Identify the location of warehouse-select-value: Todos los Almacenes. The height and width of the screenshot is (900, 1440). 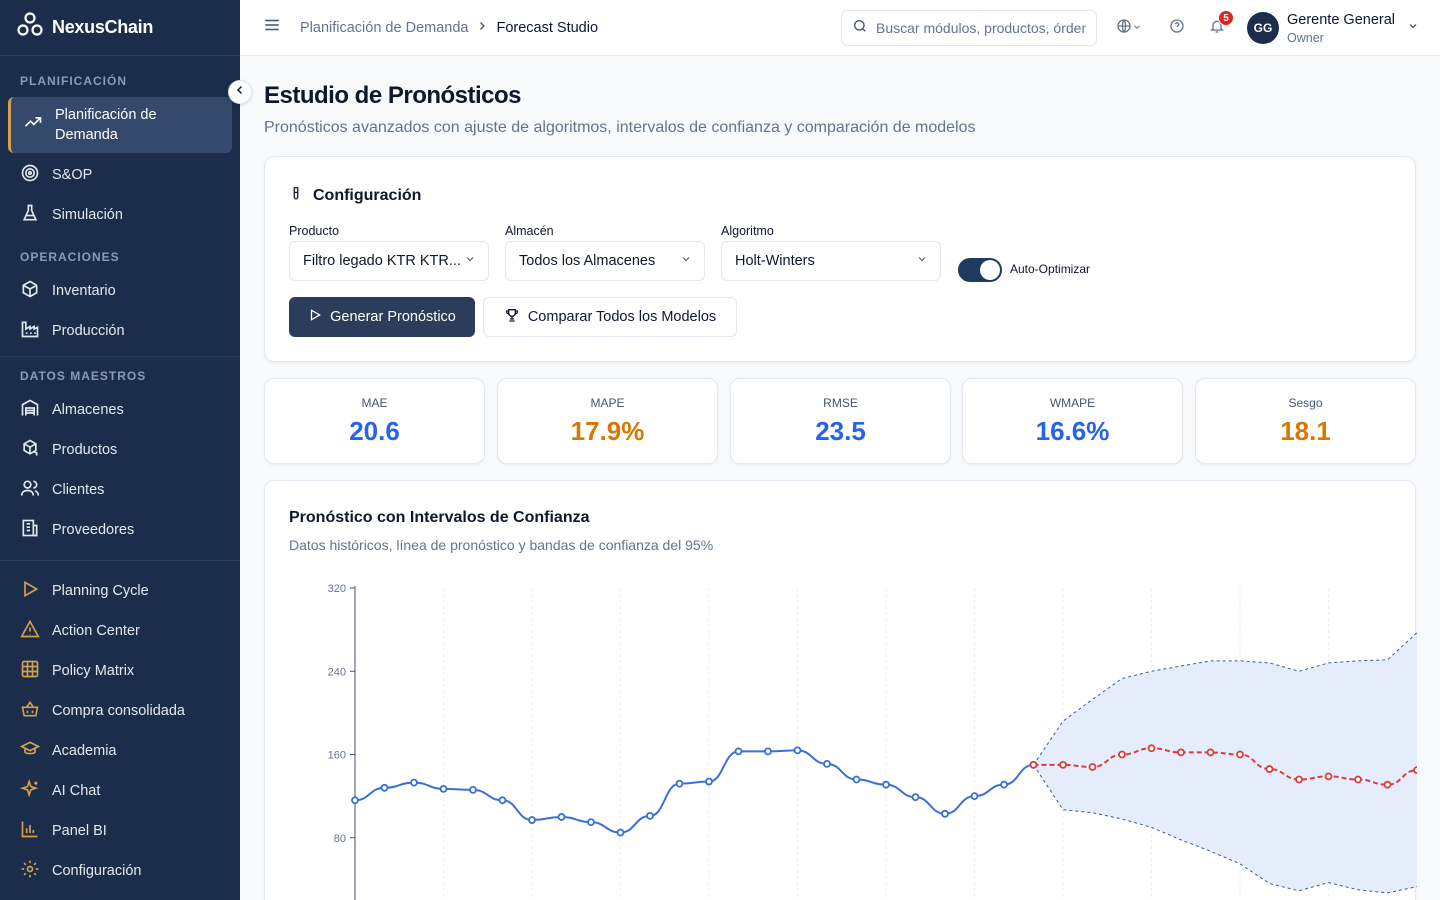
(587, 261).